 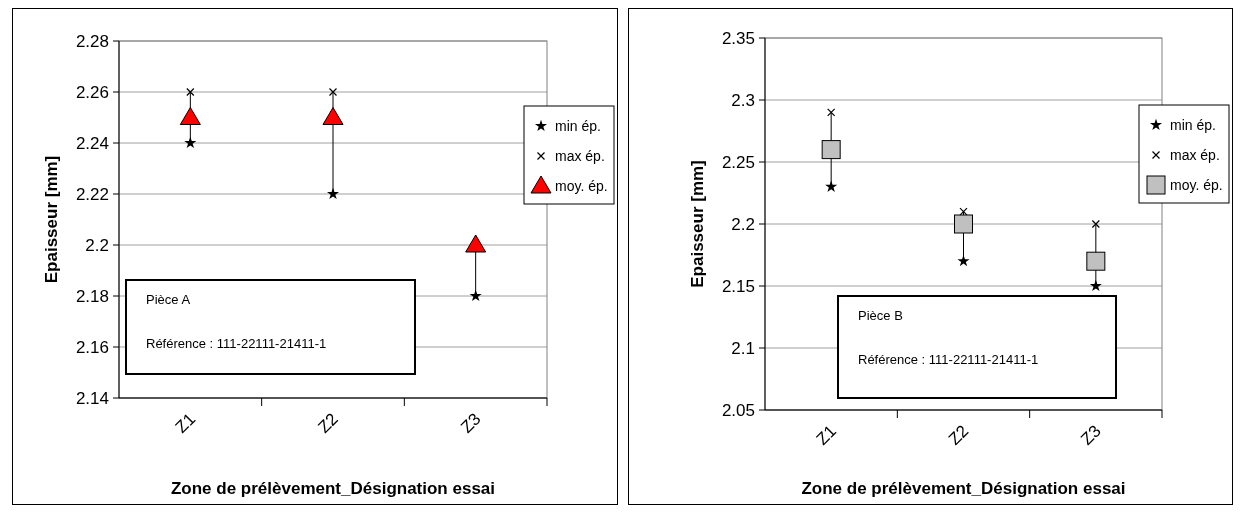 What do you see at coordinates (92, 296) in the screenshot?
I see `y-tick-label: 2.18` at bounding box center [92, 296].